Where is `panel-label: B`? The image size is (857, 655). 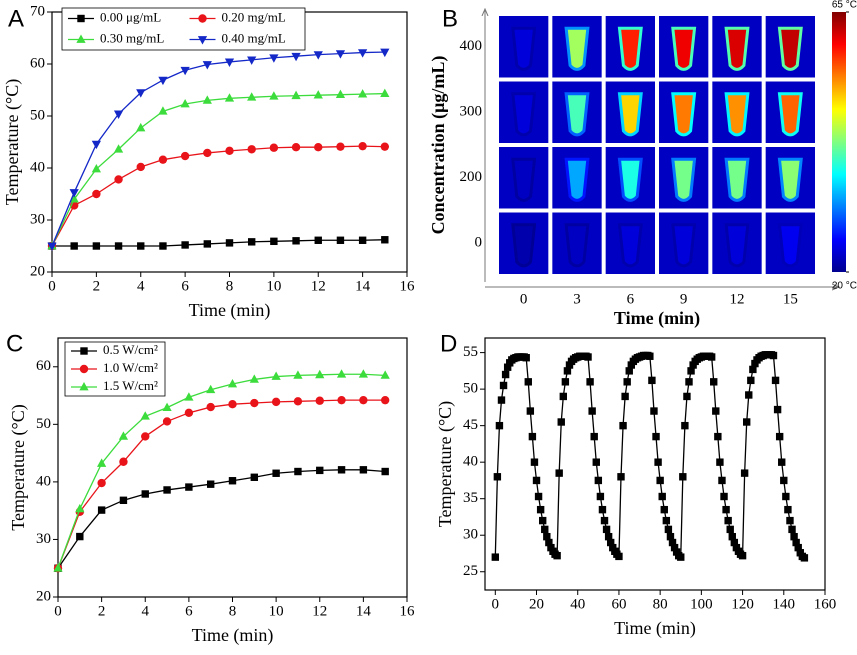
panel-label: B is located at coordinates (450, 18).